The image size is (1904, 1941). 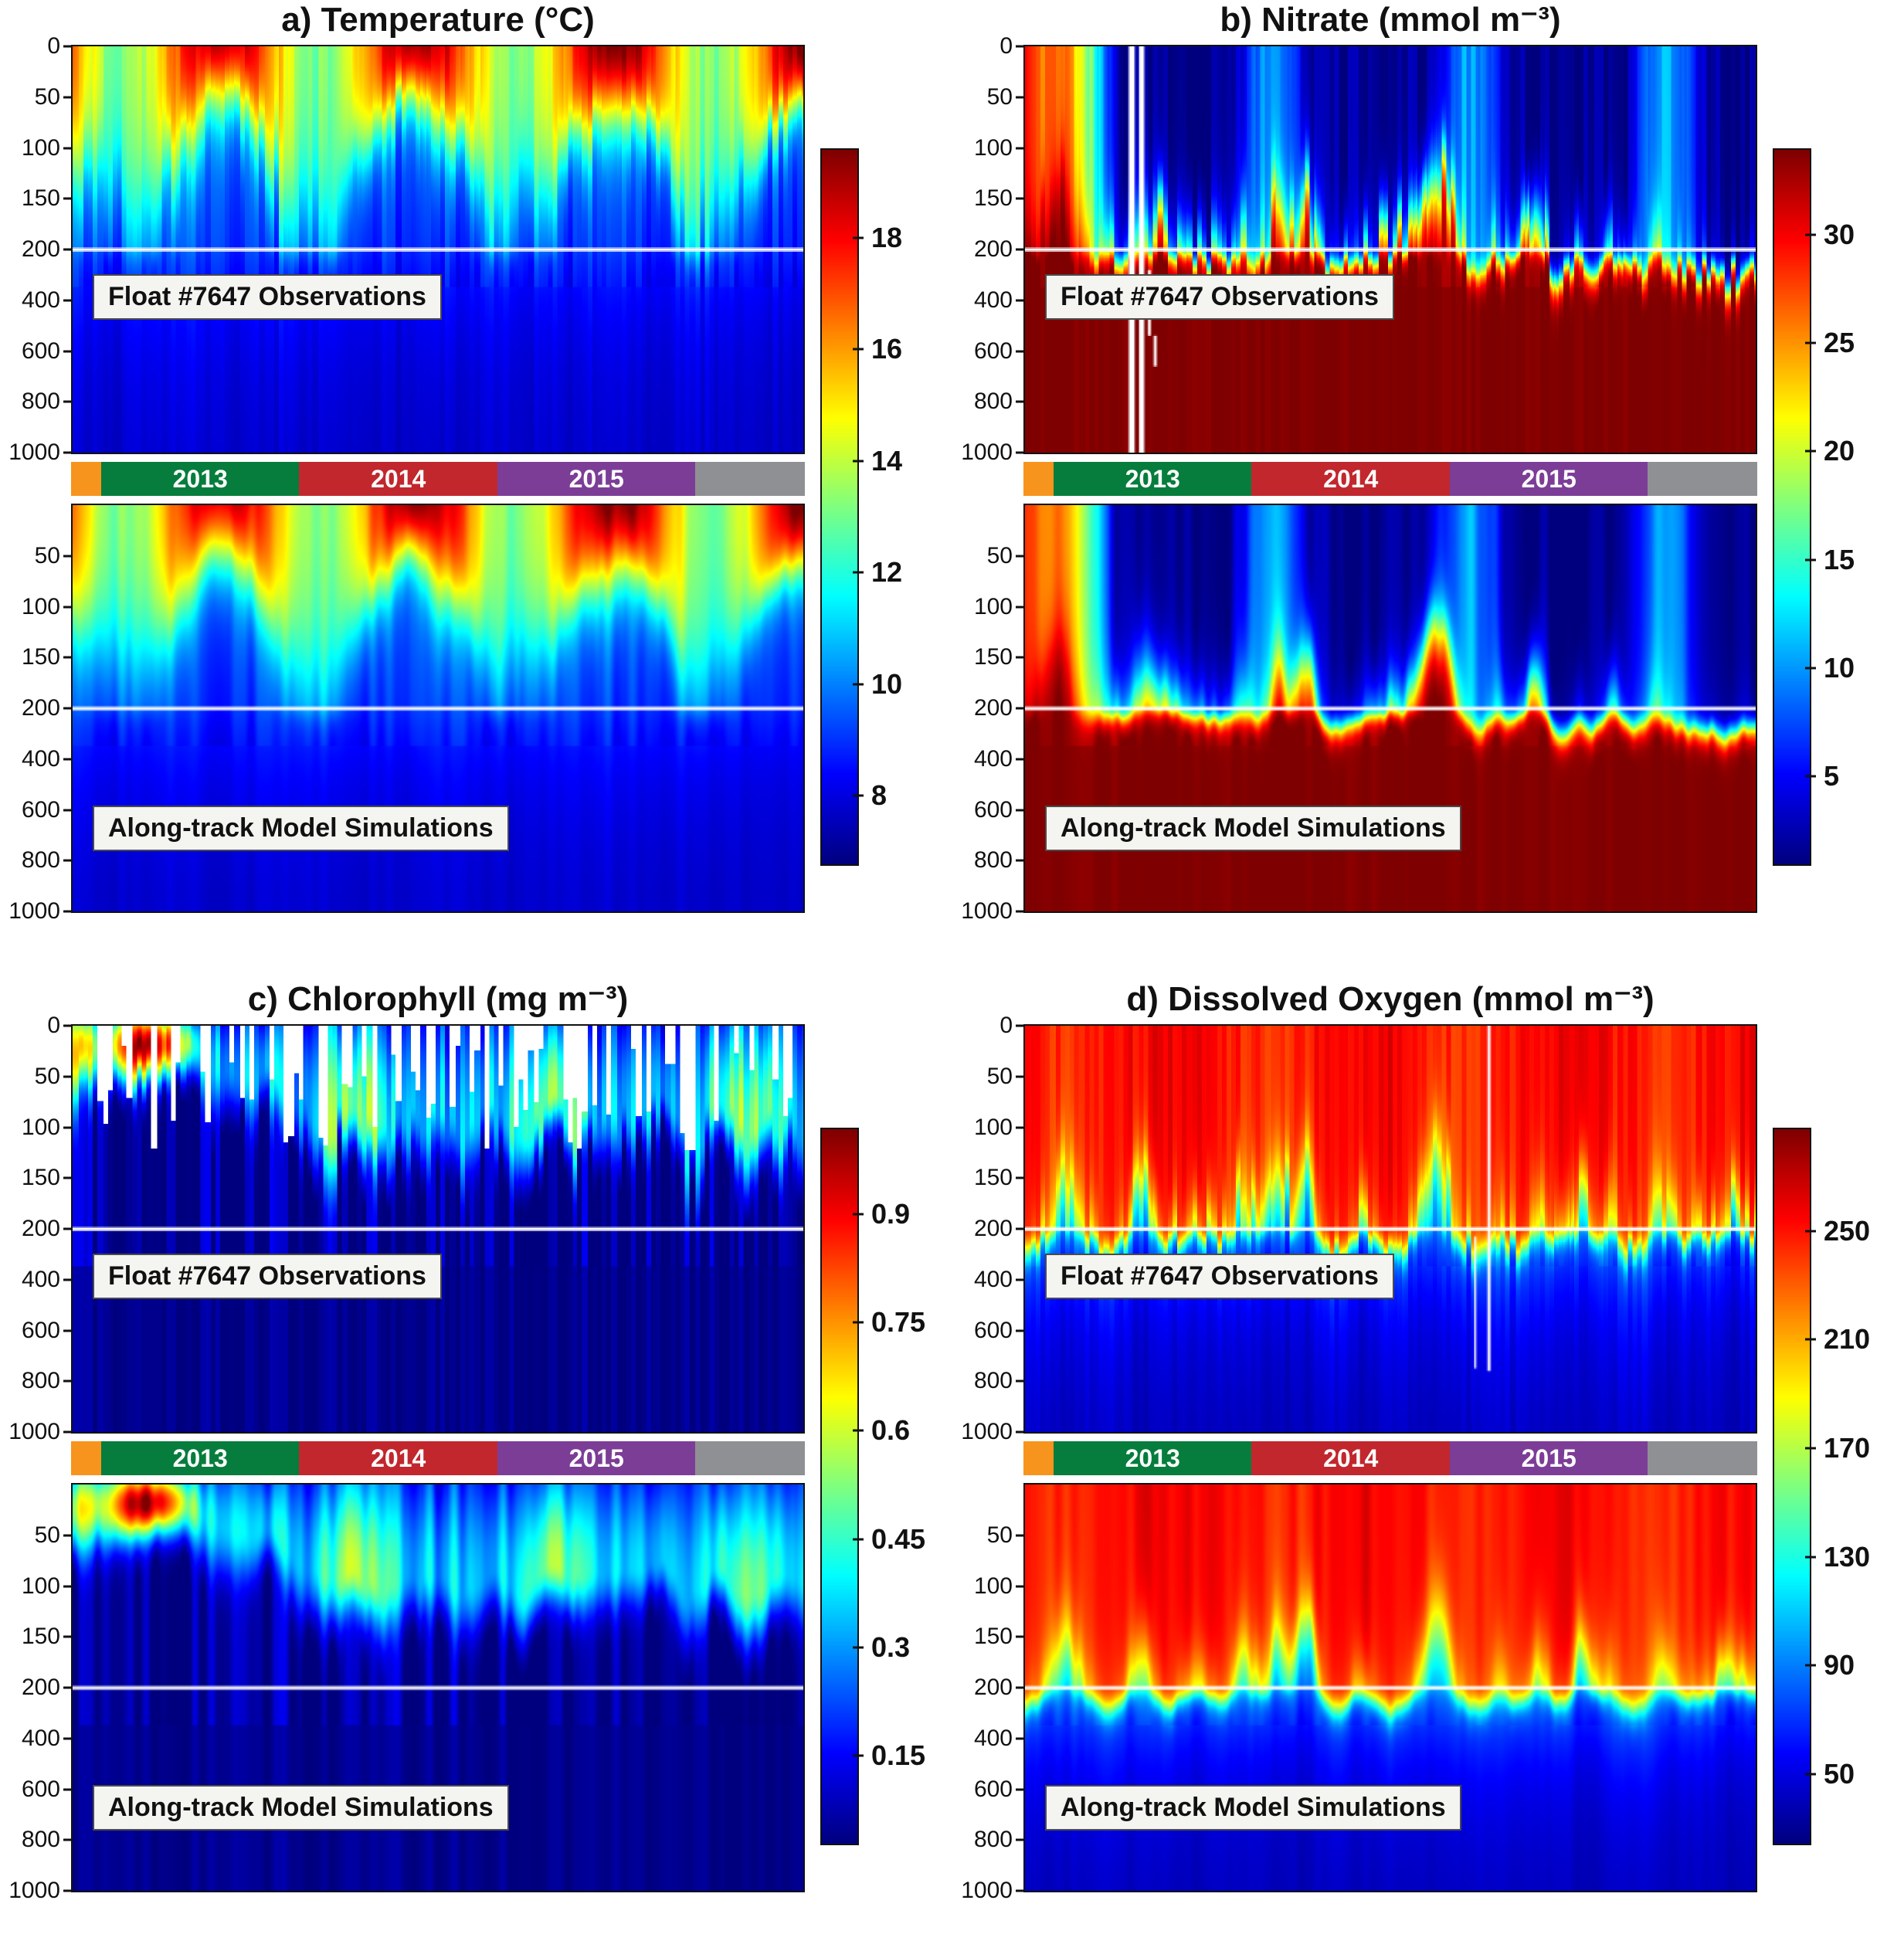 I want to click on colorbar-tick-label: 50, so click(x=1839, y=1774).